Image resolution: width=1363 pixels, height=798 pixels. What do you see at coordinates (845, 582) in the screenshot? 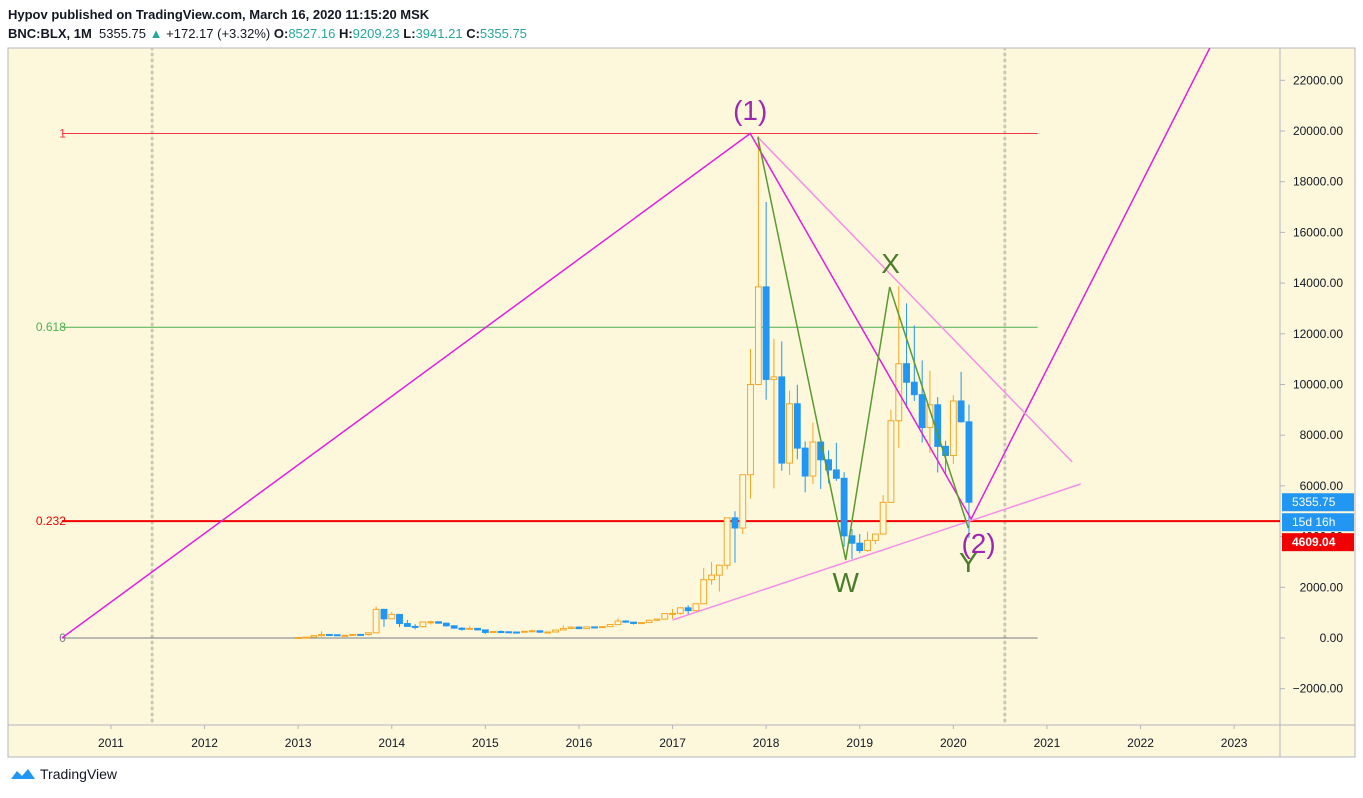
I see `wave-label: W` at bounding box center [845, 582].